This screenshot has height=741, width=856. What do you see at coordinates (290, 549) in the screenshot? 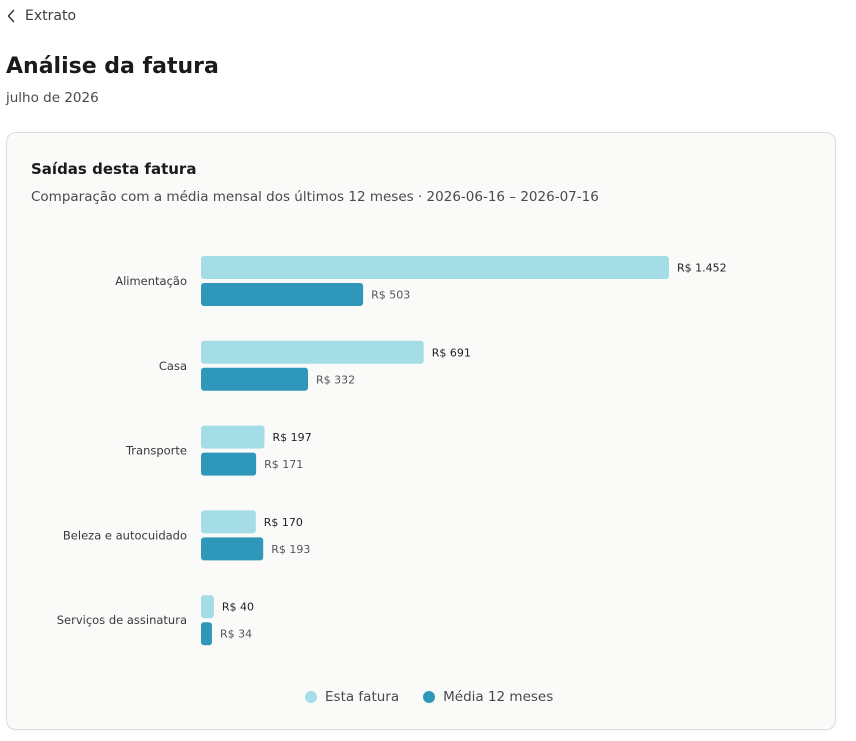
I see `value-label-average-beleza-e-autocuidado: R$ 193` at bounding box center [290, 549].